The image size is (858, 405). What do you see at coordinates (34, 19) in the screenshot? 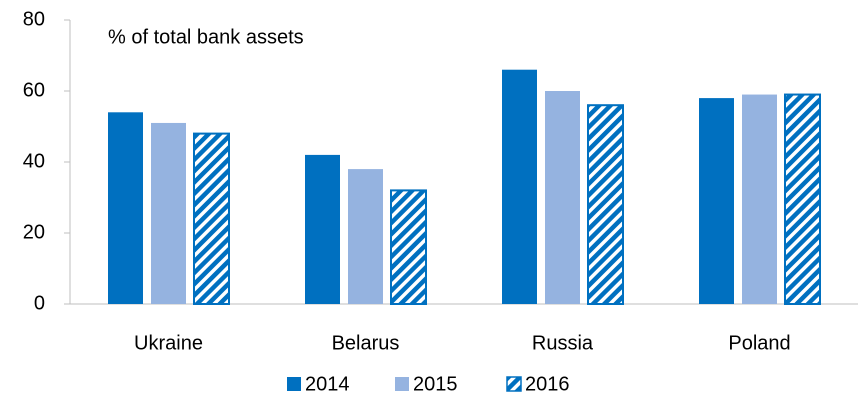
I see `y-tick-label: 80` at bounding box center [34, 19].